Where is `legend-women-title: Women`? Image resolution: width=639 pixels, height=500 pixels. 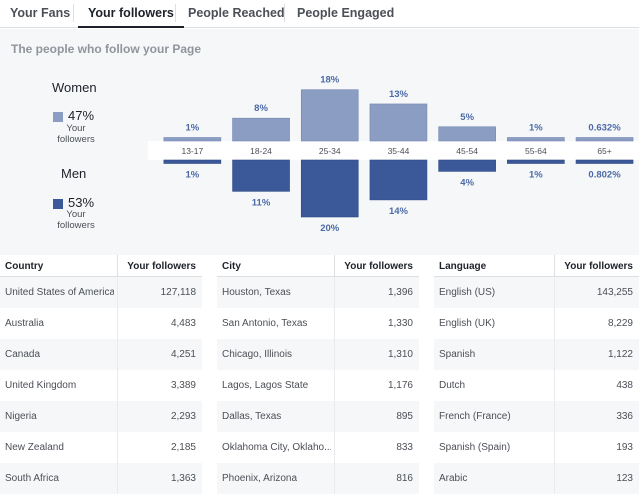 legend-women-title: Women is located at coordinates (74, 87).